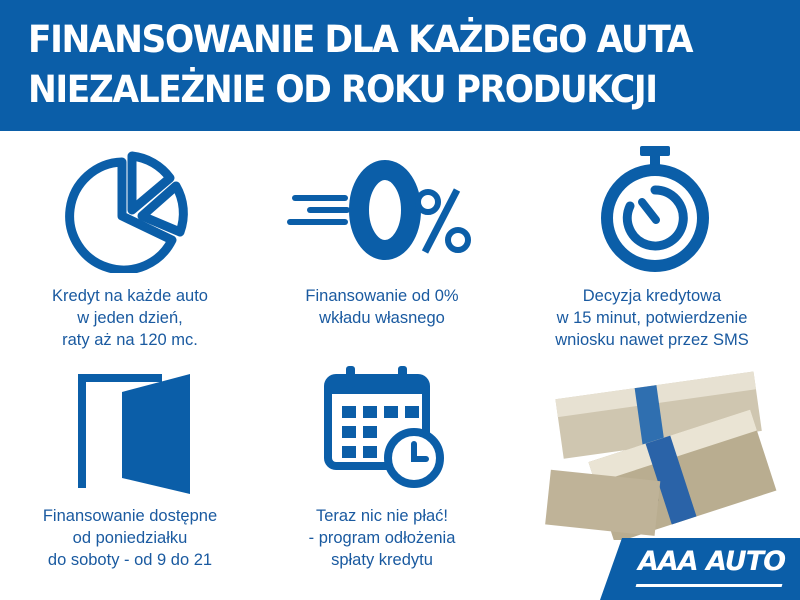 This screenshot has height=600, width=800. I want to click on logo-underline, so click(709, 585).